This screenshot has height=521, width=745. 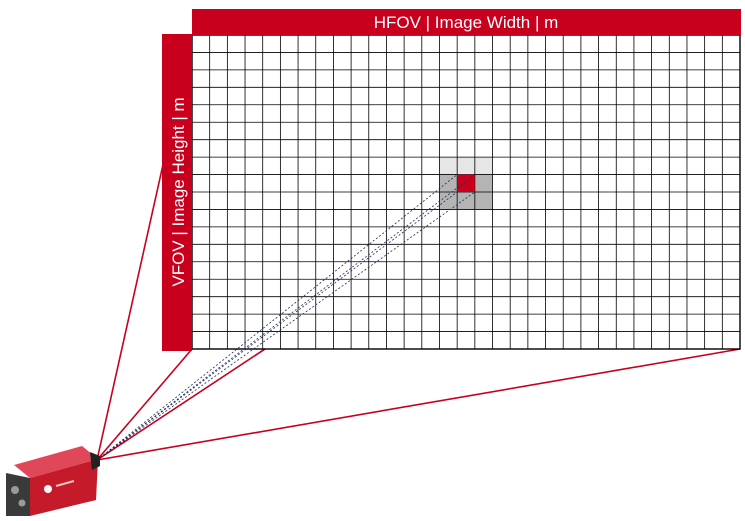 I want to click on measured-pixel, so click(x=466, y=183).